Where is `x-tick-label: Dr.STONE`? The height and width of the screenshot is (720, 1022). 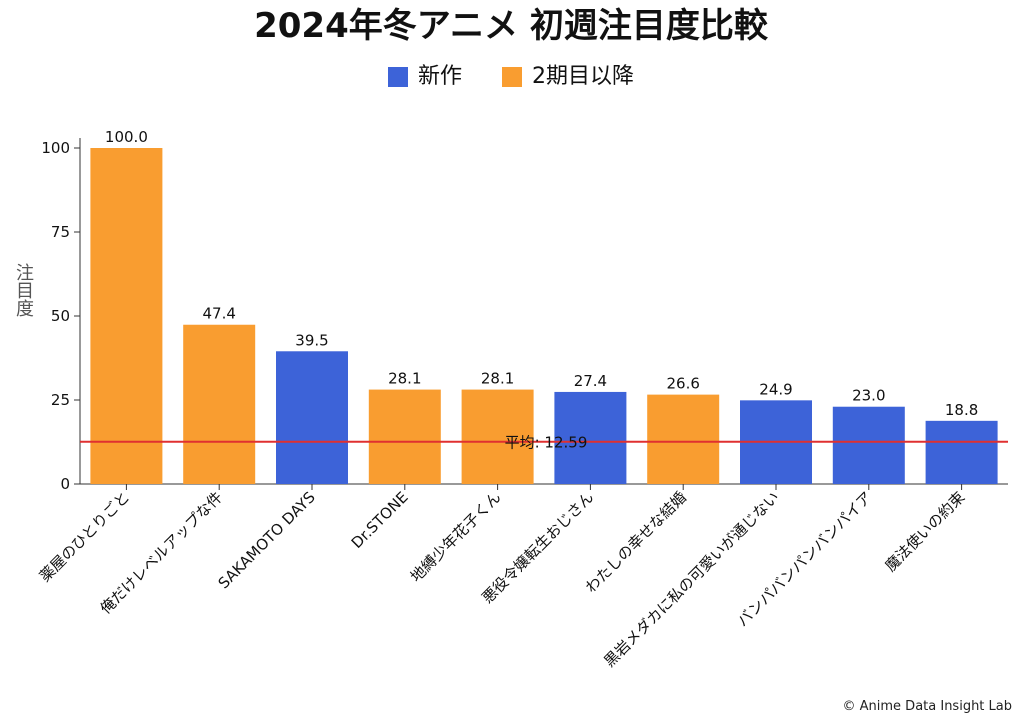
x-tick-label: Dr.STONE is located at coordinates (380, 520).